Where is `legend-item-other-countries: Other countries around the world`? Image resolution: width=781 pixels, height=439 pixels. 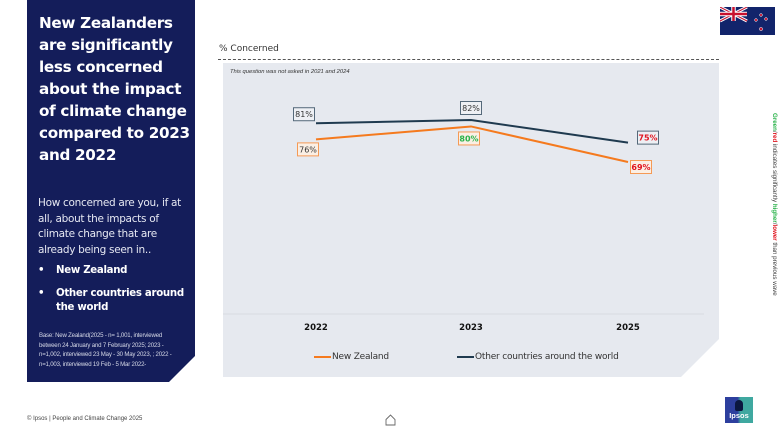
legend-item-other-countries: Other countries around the world is located at coordinates (538, 357).